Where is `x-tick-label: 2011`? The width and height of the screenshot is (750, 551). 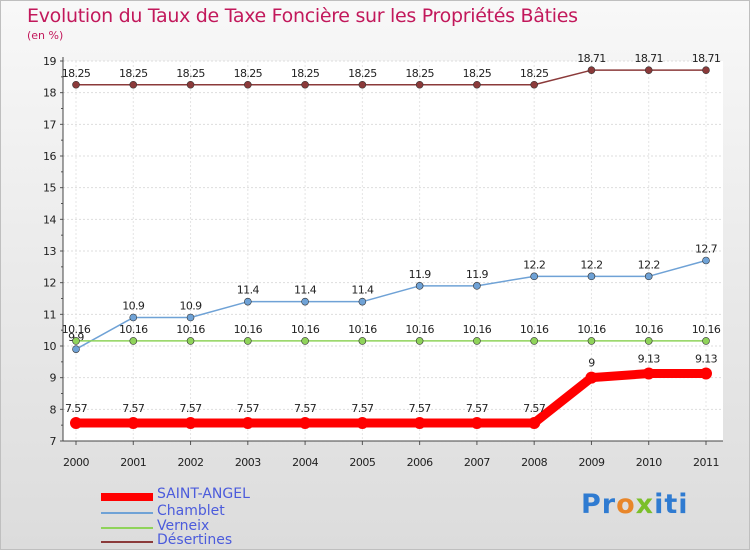 x-tick-label: 2011 is located at coordinates (706, 462).